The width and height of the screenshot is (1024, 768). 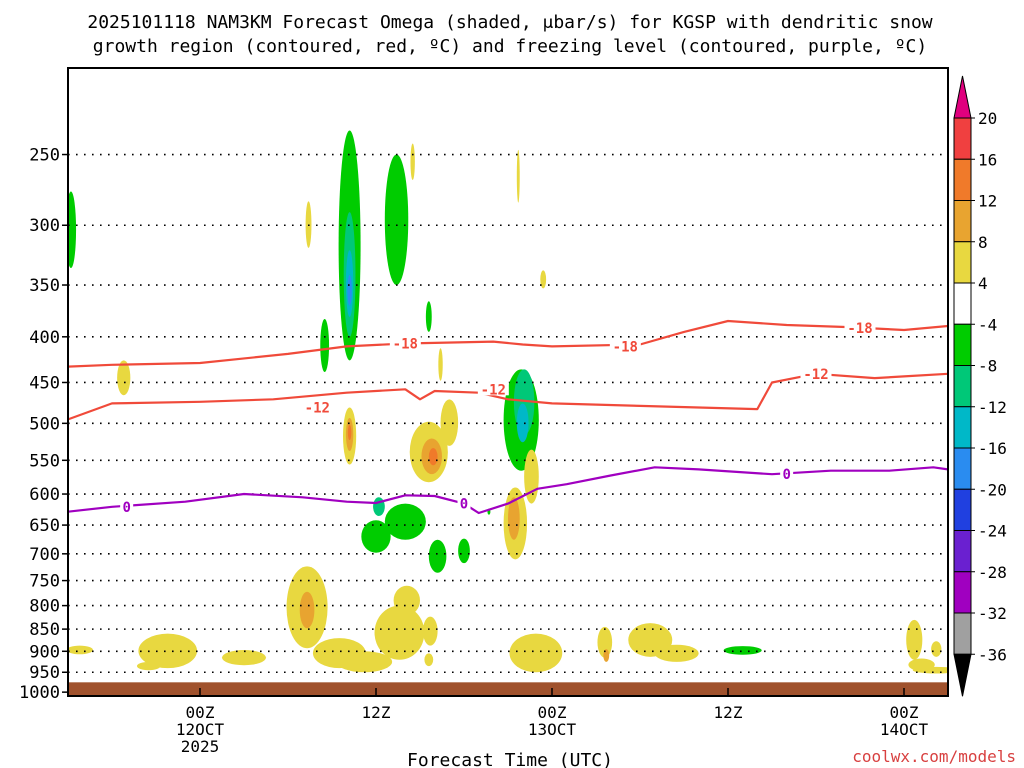 What do you see at coordinates (962, 675) in the screenshot?
I see `colorbar-bin-below` at bounding box center [962, 675].